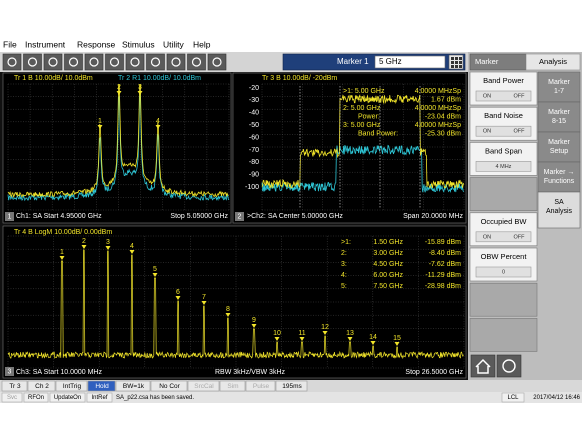 This screenshot has width=582, height=437. Describe the element at coordinates (503, 80) in the screenshot. I see `softkey-label: Band Power` at that location.